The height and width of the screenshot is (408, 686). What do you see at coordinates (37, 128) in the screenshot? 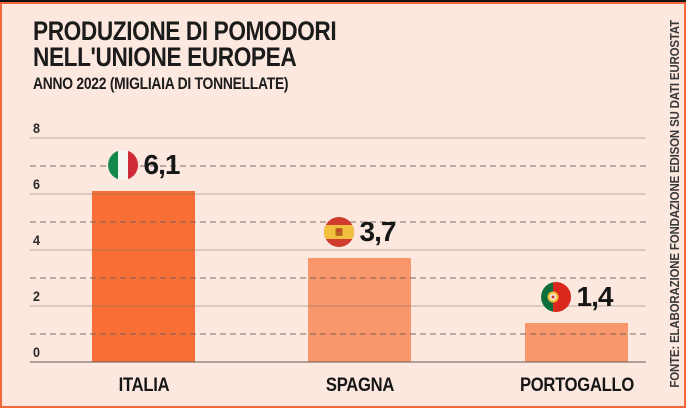
I see `y-tick-label-8: 8` at bounding box center [37, 128].